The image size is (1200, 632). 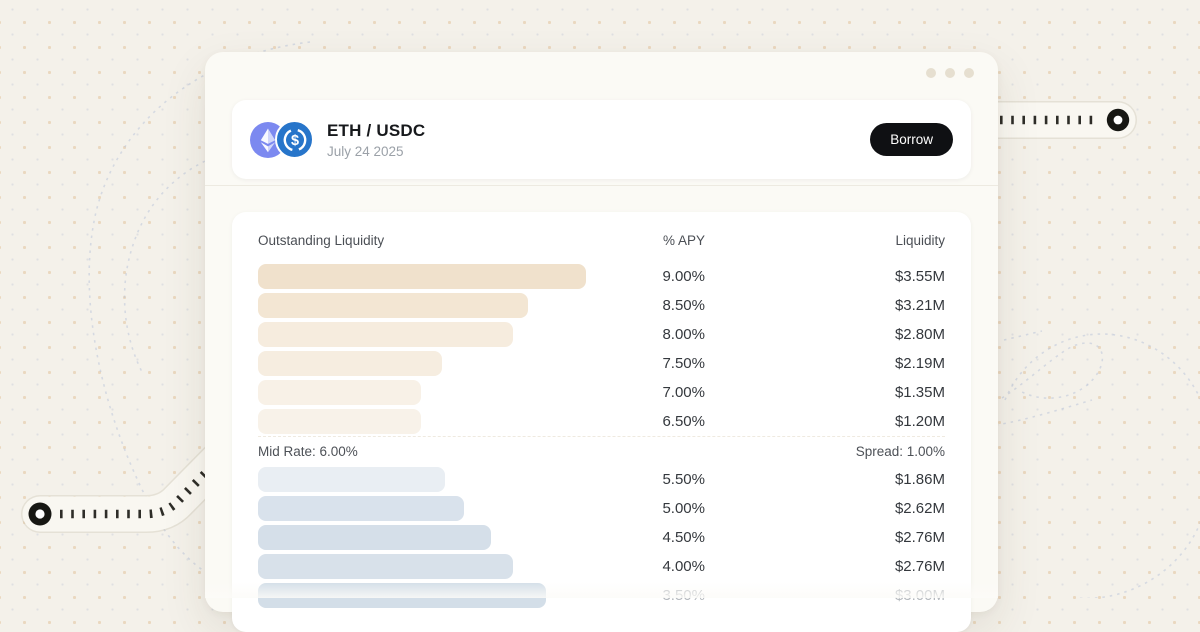 What do you see at coordinates (919, 392) in the screenshot?
I see `liquidity-value: $1.35M` at bounding box center [919, 392].